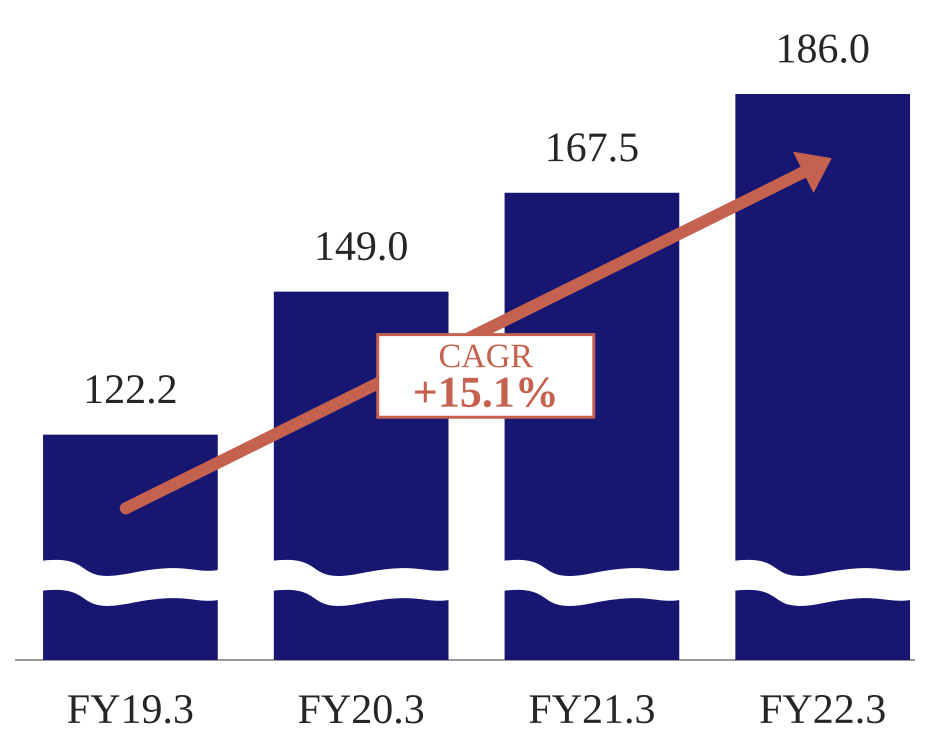  I want to click on data-label: 149.0, so click(362, 246).